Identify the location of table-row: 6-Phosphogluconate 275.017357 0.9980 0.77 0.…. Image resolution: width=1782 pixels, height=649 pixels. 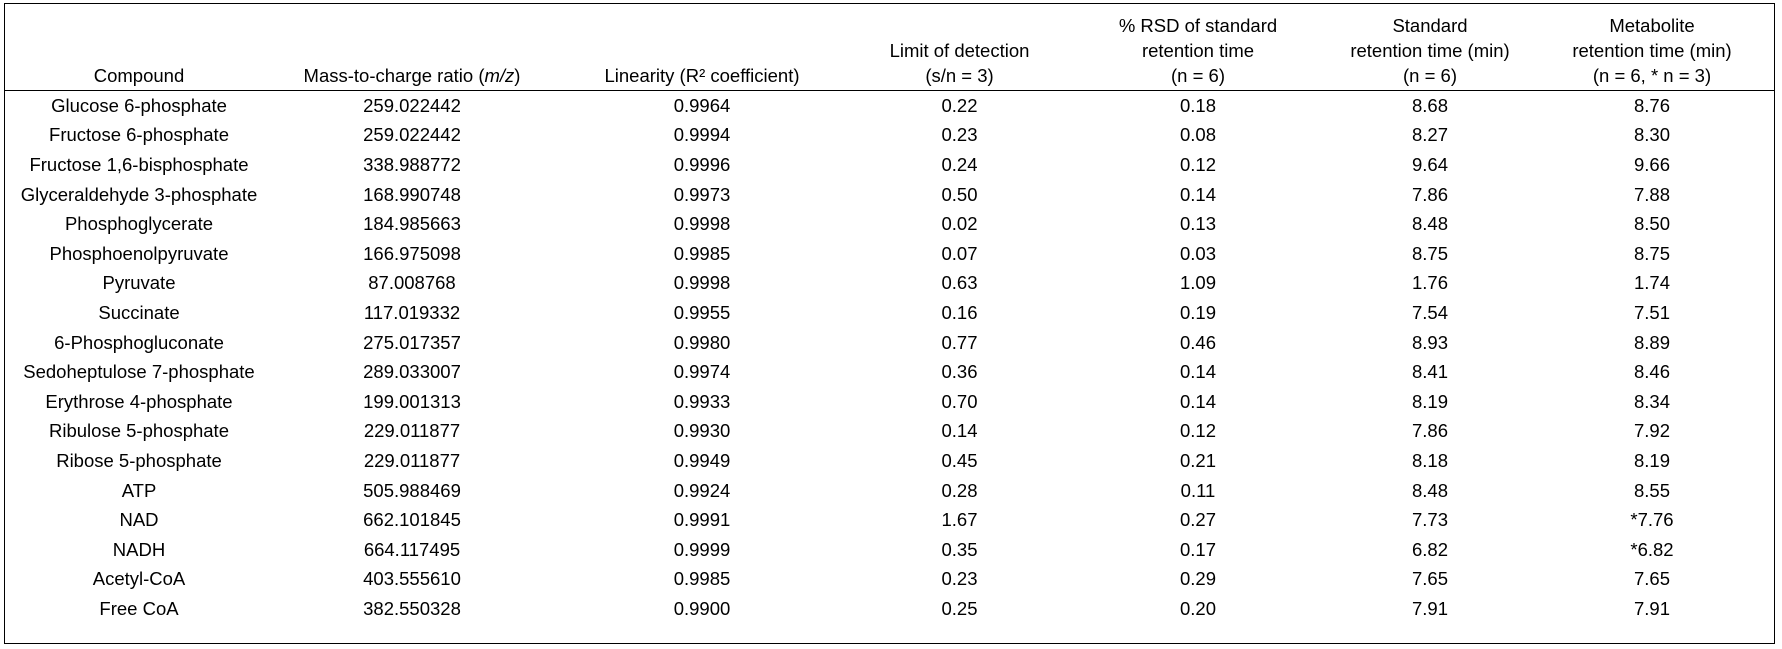
(889, 343).